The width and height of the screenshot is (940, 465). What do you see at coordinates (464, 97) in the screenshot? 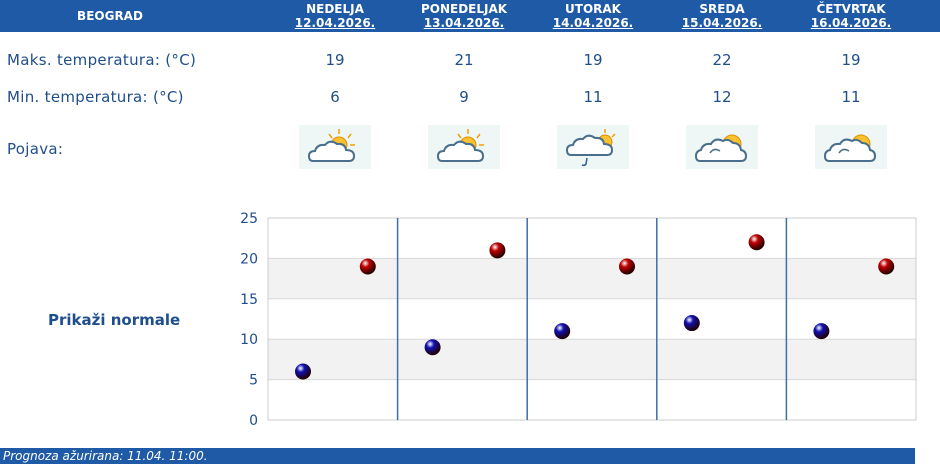
I see `min-temp-value: 9` at bounding box center [464, 97].